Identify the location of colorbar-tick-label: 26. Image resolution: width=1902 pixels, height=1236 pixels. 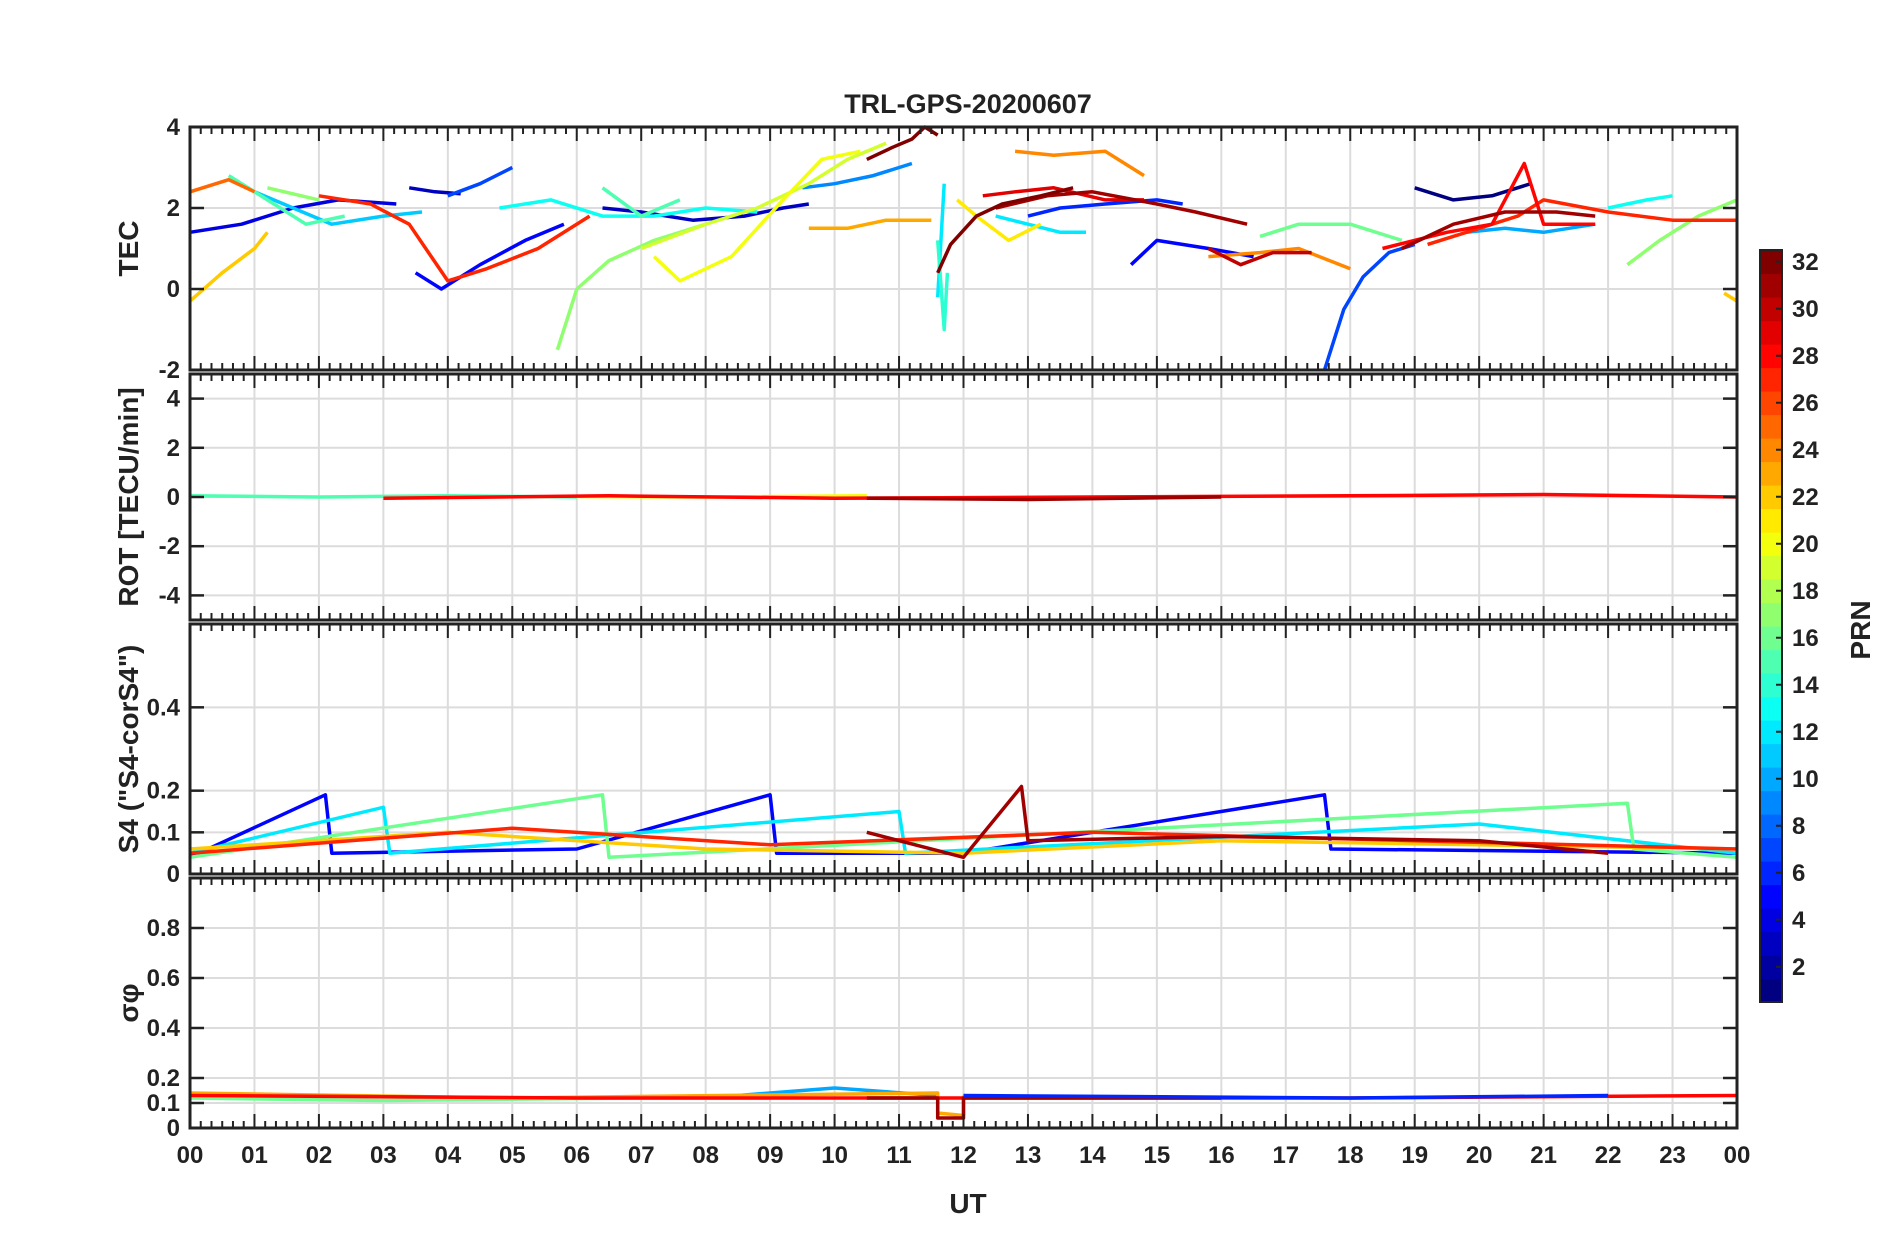
(1805, 403).